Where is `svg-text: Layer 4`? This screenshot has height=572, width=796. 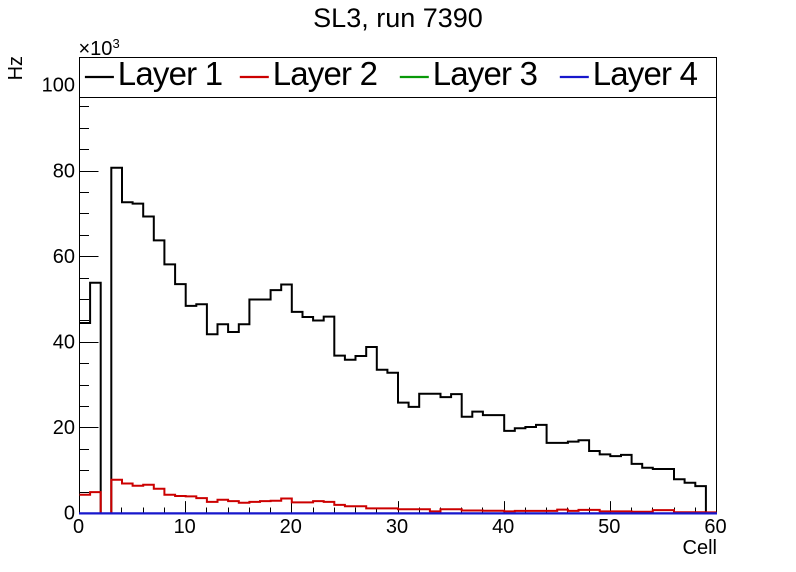 svg-text: Layer 4 is located at coordinates (645, 73).